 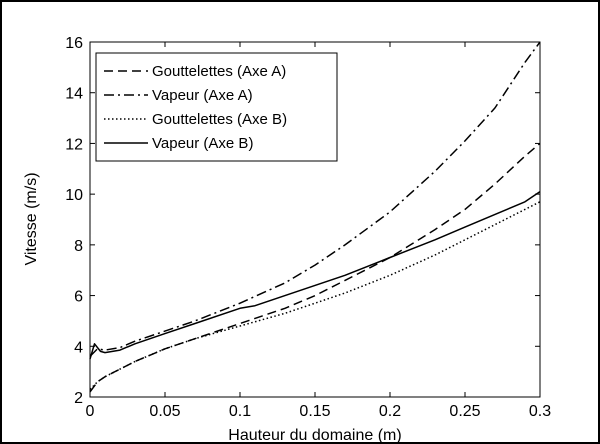 What do you see at coordinates (219, 119) in the screenshot?
I see `legend-label: Gouttelettes (Axe B)` at bounding box center [219, 119].